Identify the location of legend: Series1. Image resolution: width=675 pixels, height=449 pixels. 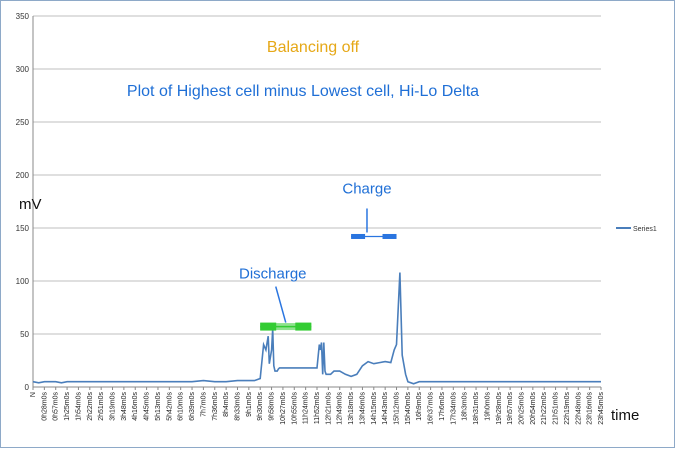
(636, 229).